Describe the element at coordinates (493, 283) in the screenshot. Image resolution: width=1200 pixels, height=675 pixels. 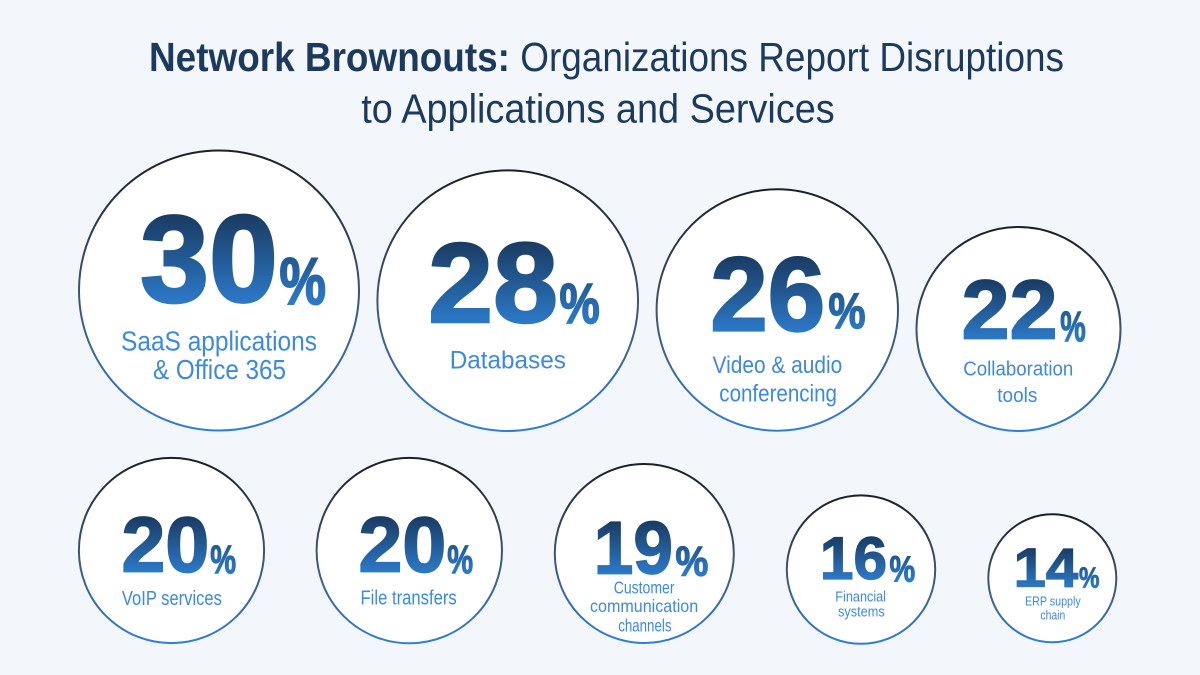
I see `svg-text: 28` at that location.